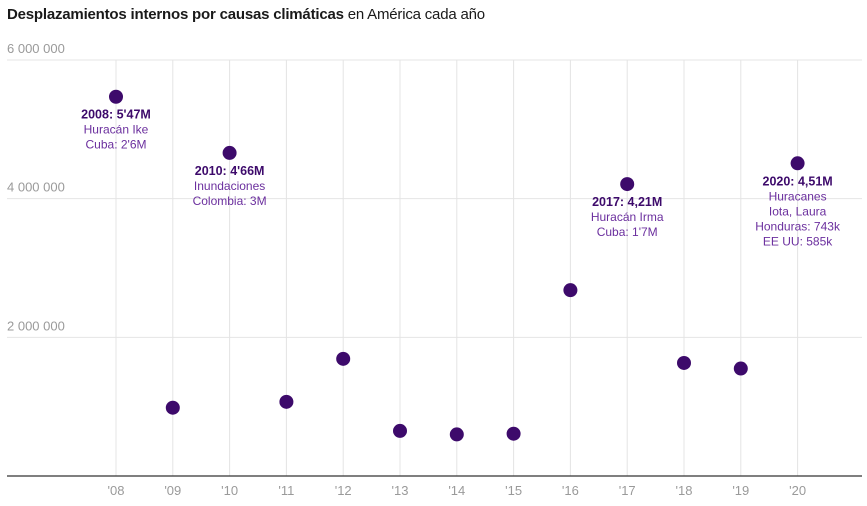 The image size is (867, 506). Describe the element at coordinates (36, 187) in the screenshot. I see `y-tick-label: 4 000 000` at that location.